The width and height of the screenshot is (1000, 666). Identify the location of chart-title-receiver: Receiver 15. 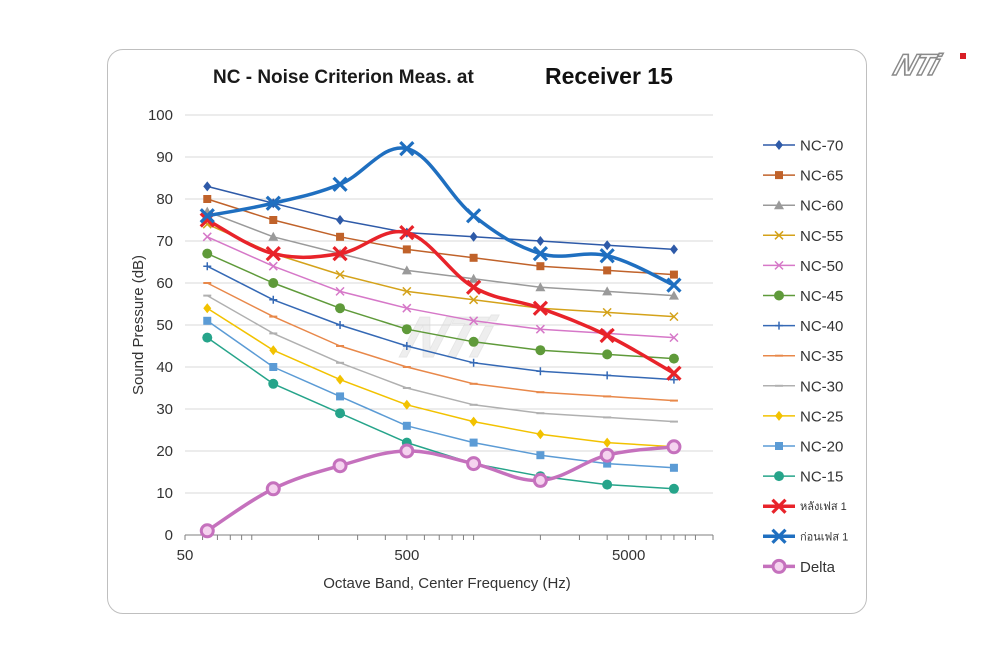
(609, 76).